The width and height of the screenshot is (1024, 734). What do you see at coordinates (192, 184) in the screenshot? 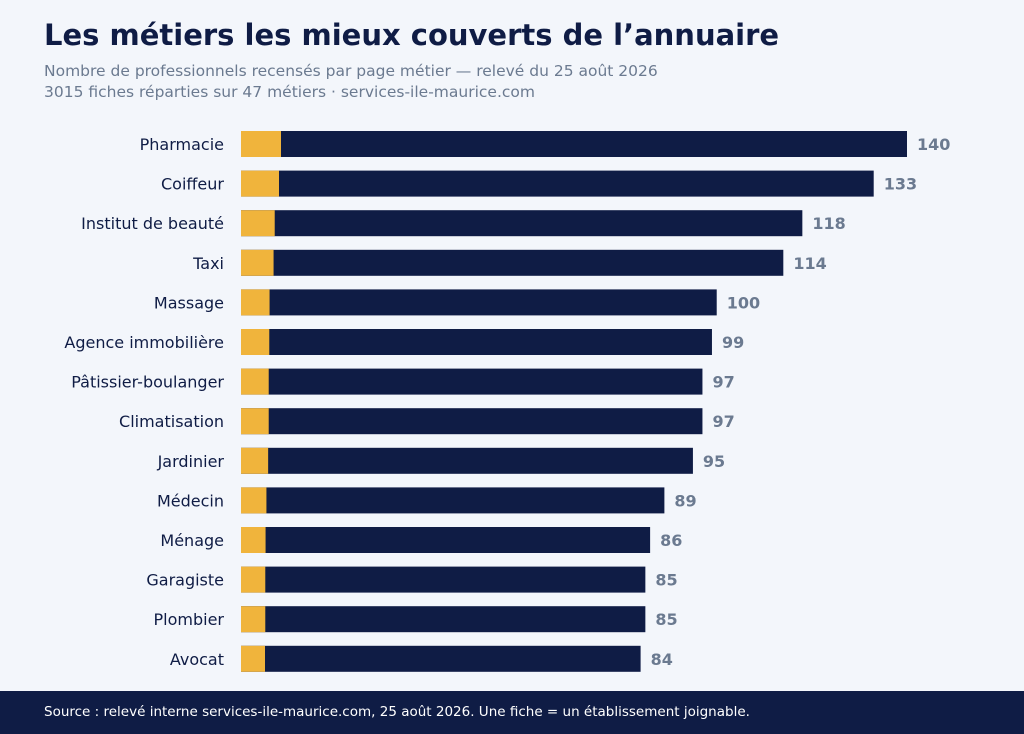
I see `category-label: Coiffeur` at bounding box center [192, 184].